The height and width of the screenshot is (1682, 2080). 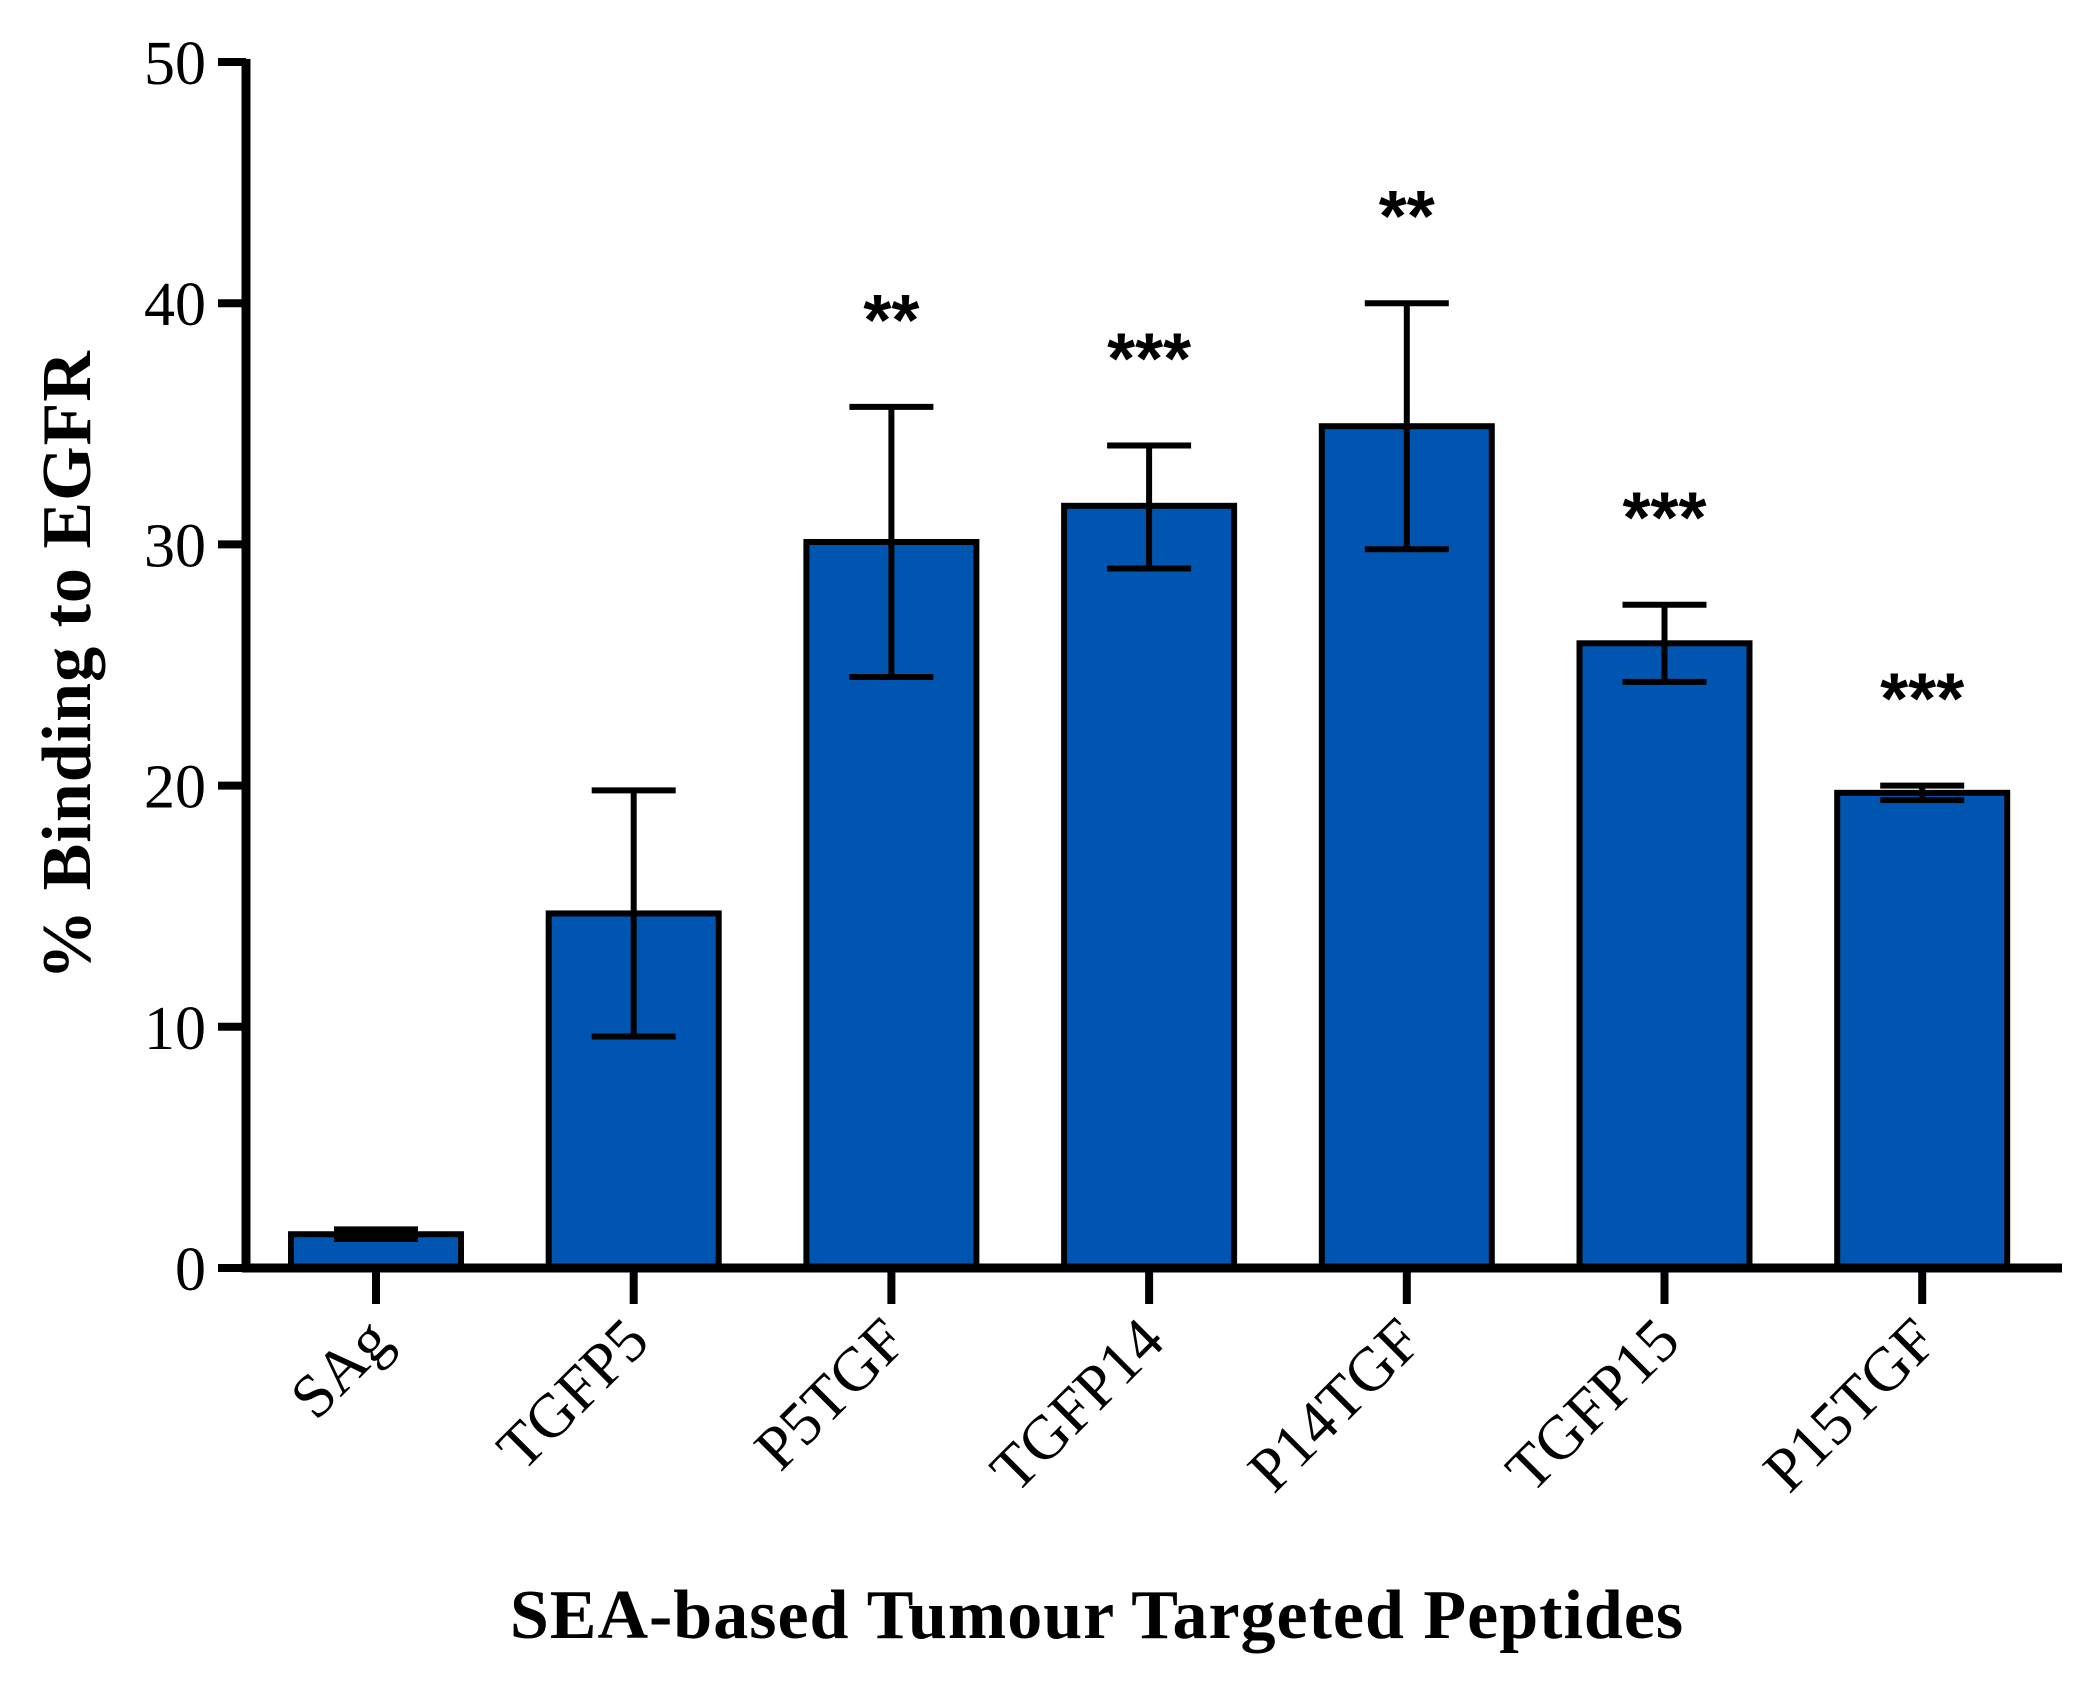 What do you see at coordinates (1077, 1405) in the screenshot?
I see `x-tick-label-TGFP14: TGFP14` at bounding box center [1077, 1405].